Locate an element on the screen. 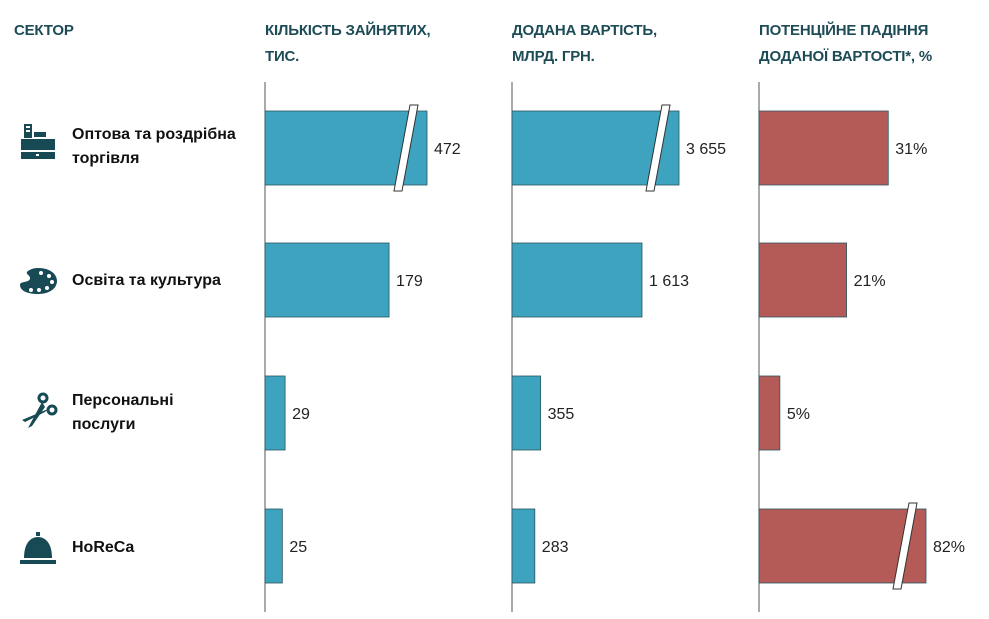  data-label: 82% is located at coordinates (949, 547).